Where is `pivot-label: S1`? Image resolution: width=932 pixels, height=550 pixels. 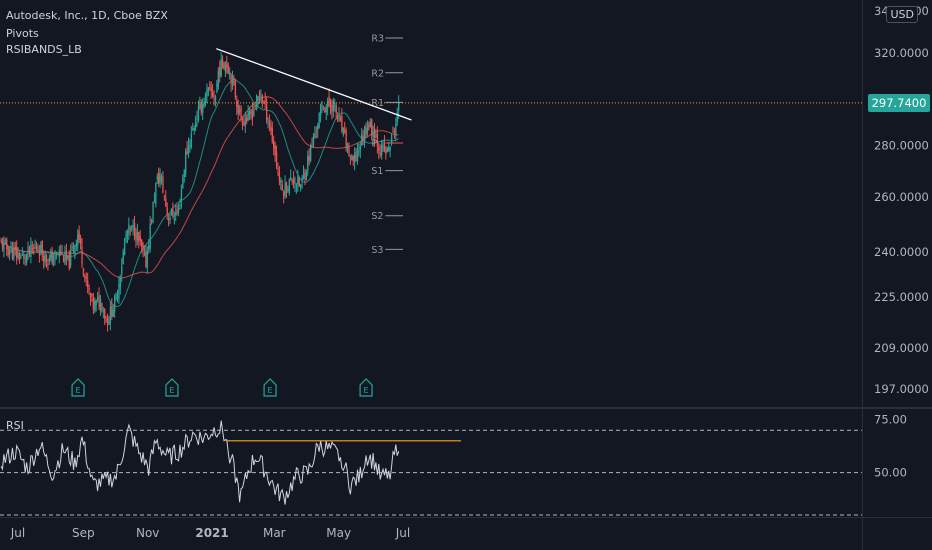 pivot-label: S1 is located at coordinates (377, 171).